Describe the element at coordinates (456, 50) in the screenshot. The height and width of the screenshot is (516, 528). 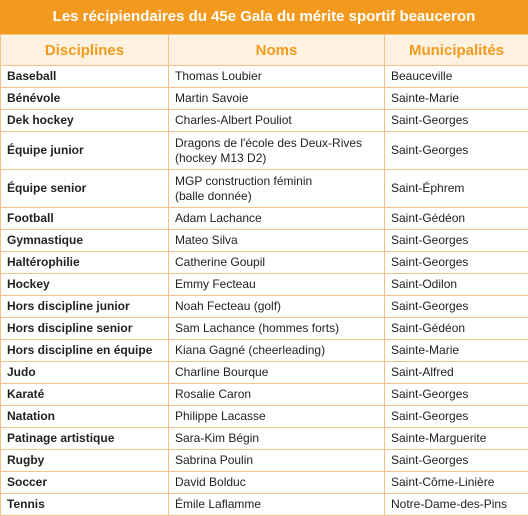
I see `column-header: Municipalités` at that location.